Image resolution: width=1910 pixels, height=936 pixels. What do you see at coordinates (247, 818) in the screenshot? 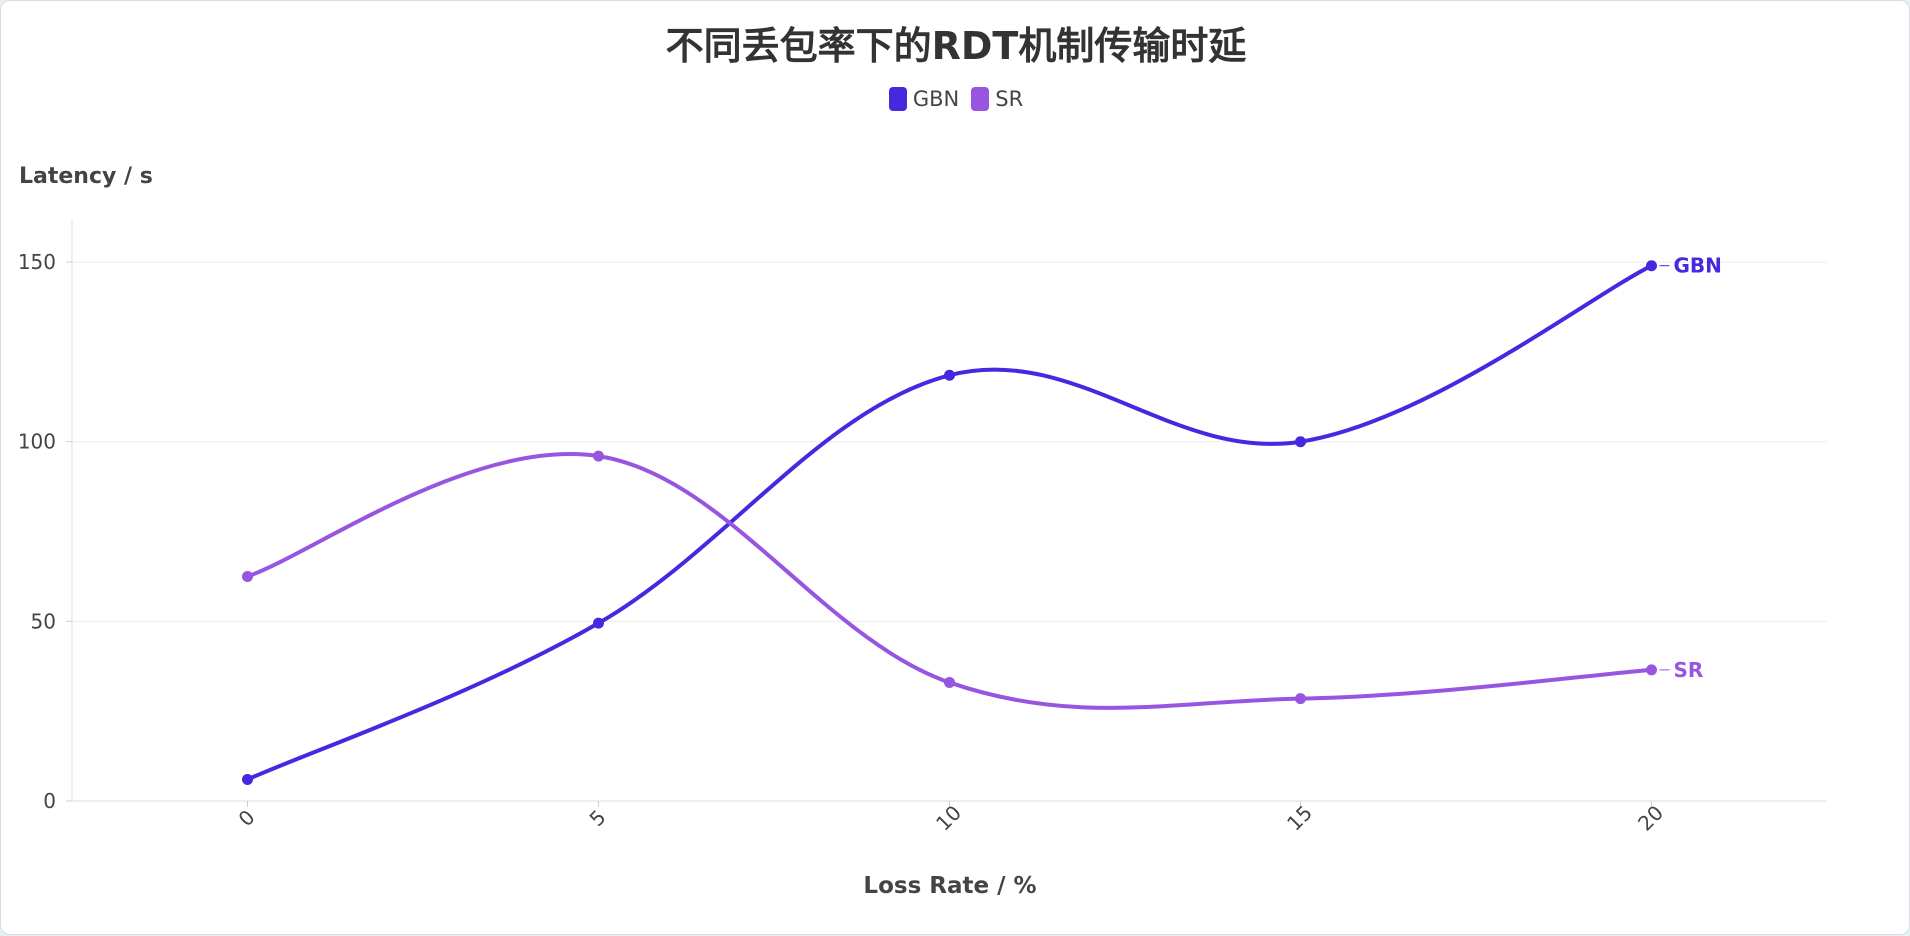
I see `x-tick-label: 0` at bounding box center [247, 818].